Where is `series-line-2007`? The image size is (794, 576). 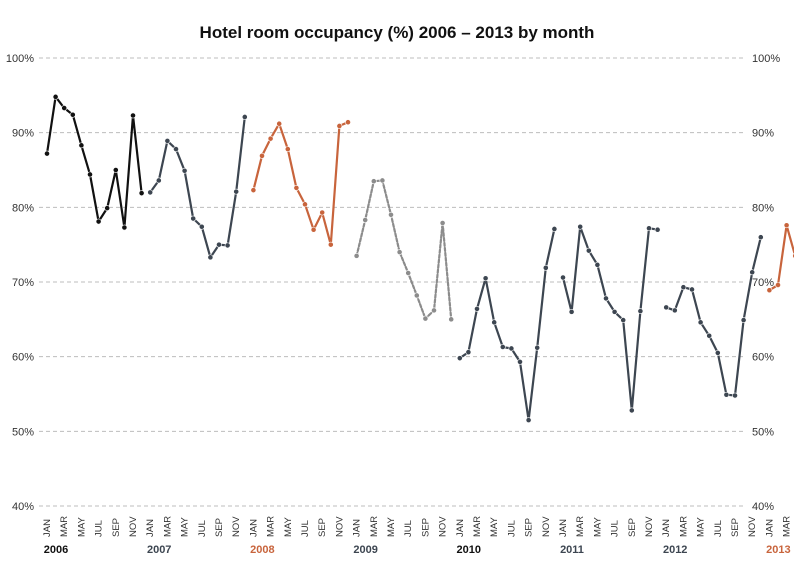 series-line-2007 is located at coordinates (197, 187).